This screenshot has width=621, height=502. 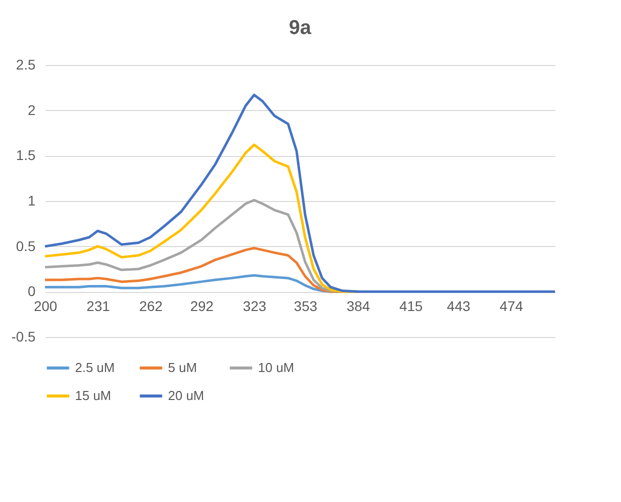 What do you see at coordinates (182, 367) in the screenshot?
I see `legend-label: 5 uM` at bounding box center [182, 367].